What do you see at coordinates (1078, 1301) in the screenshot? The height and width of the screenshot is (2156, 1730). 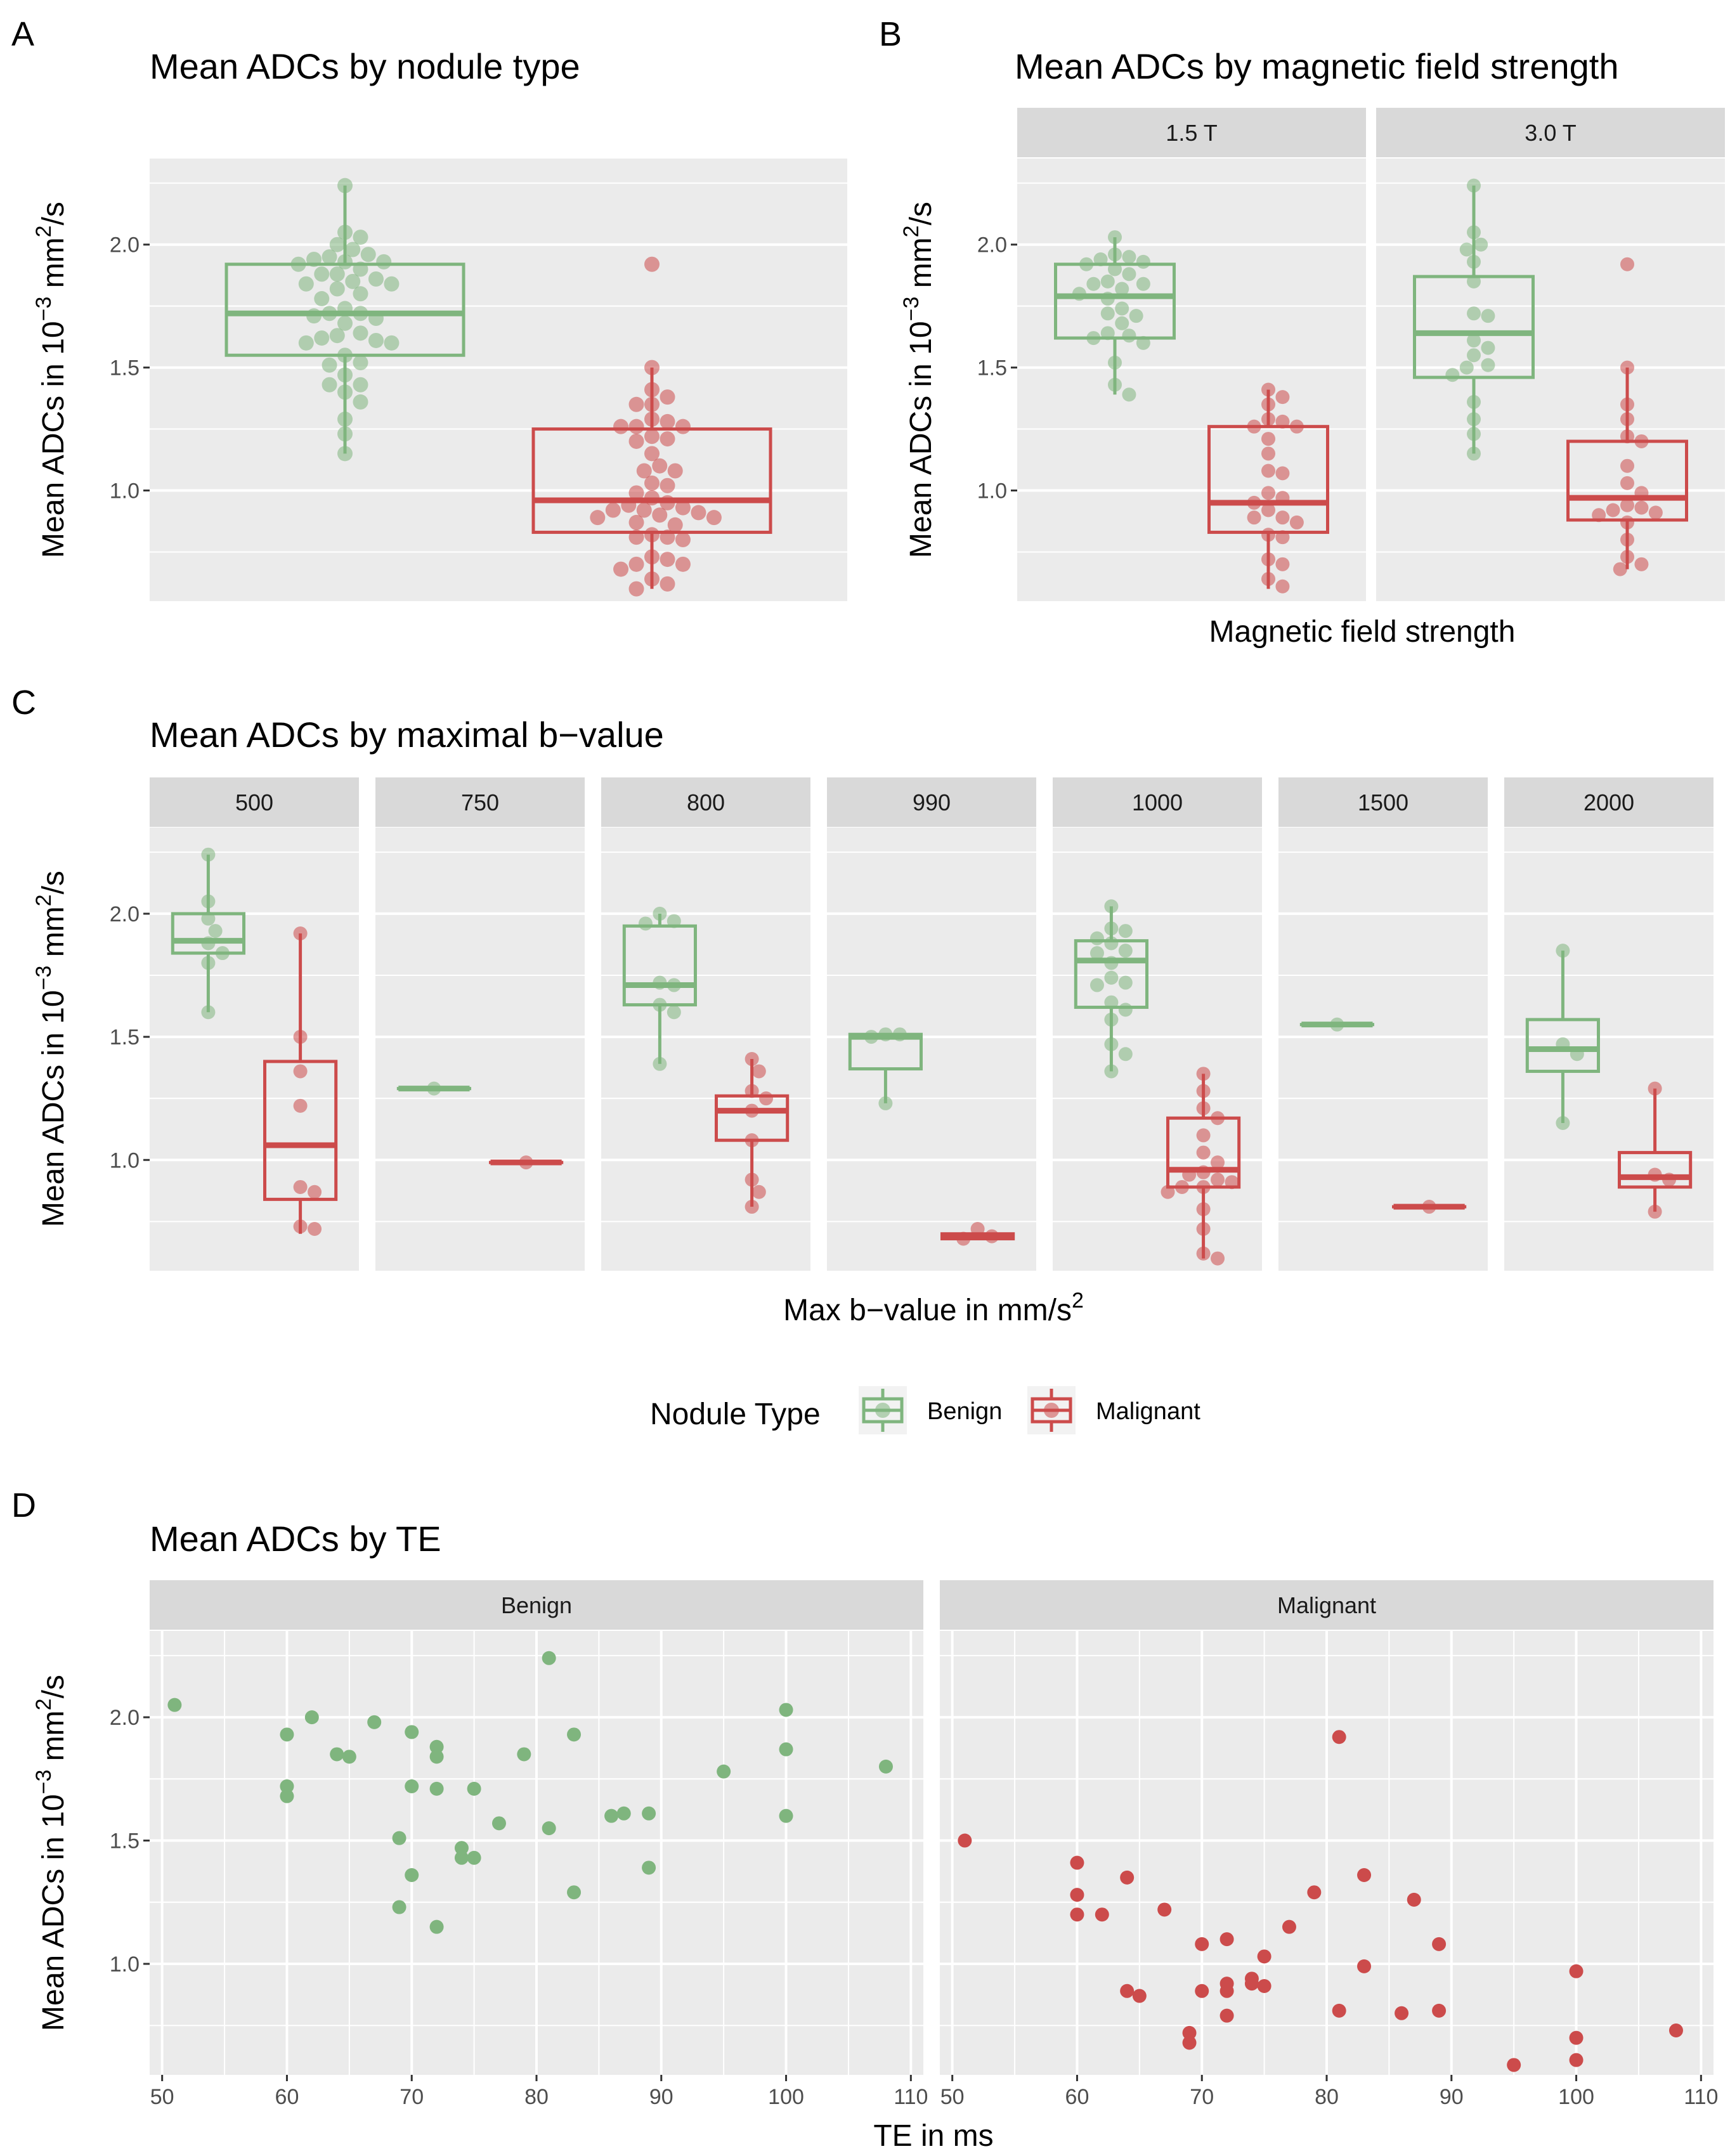 I see `panel-c-x-label-exp: 2` at bounding box center [1078, 1301].